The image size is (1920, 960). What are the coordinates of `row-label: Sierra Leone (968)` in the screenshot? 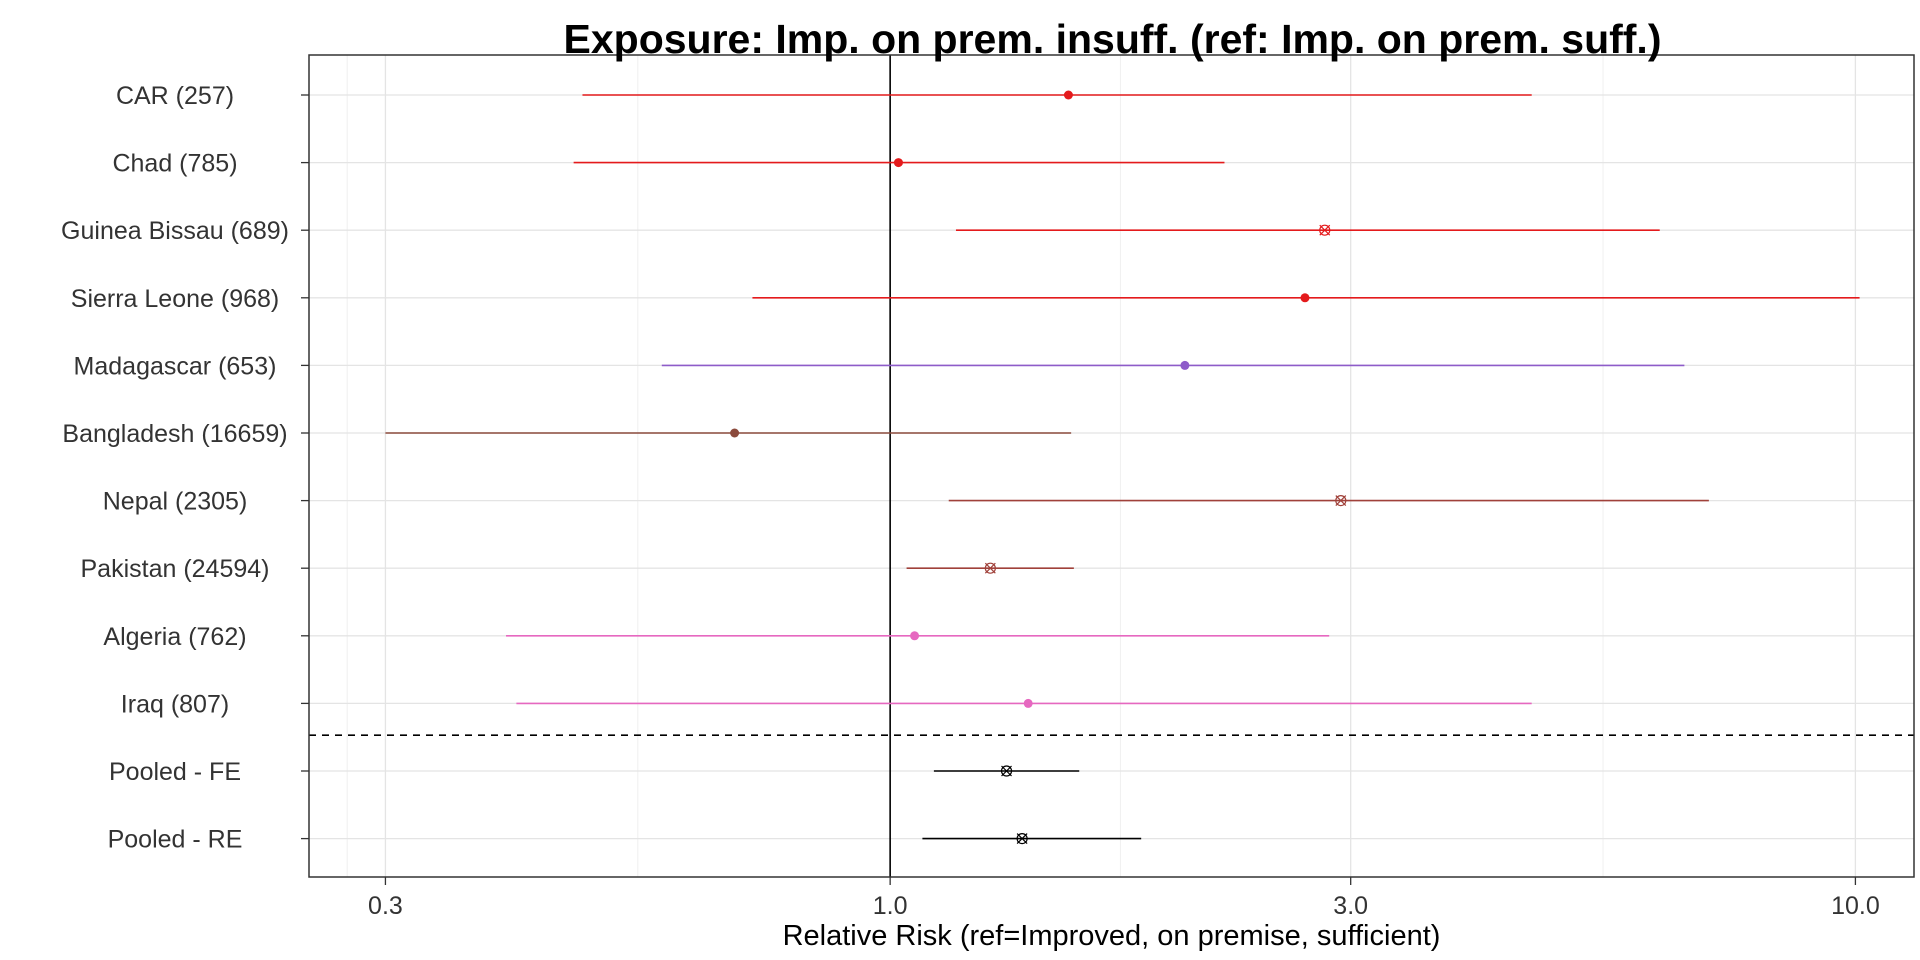 It's located at (175, 299).